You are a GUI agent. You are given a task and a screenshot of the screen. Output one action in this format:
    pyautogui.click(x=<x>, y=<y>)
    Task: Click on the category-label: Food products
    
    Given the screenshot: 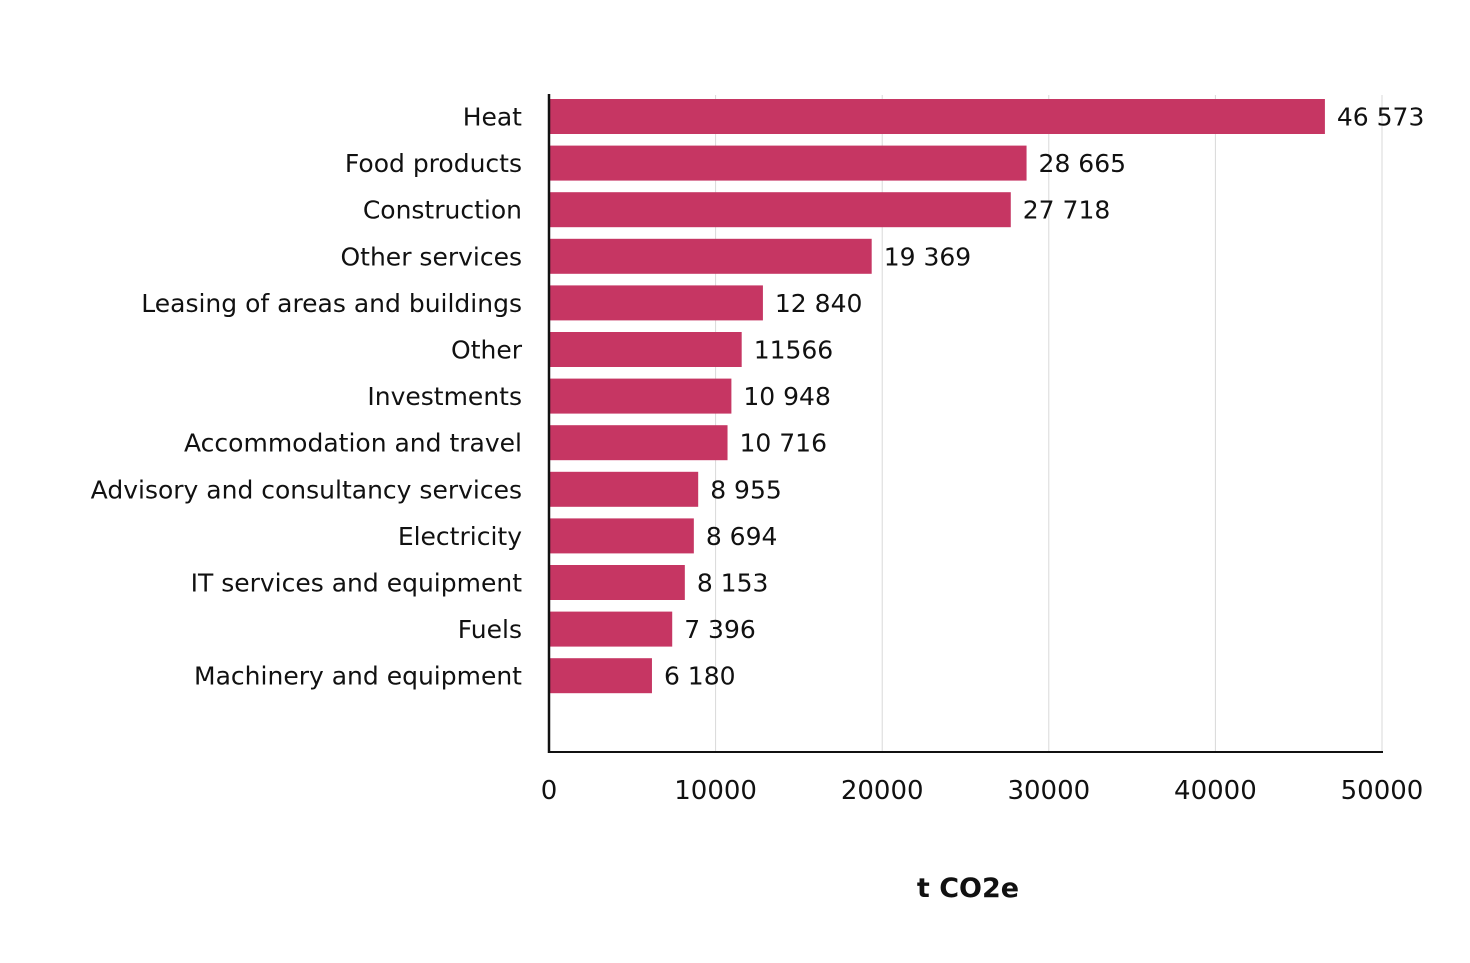 What is the action you would take?
    pyautogui.click(x=433, y=163)
    